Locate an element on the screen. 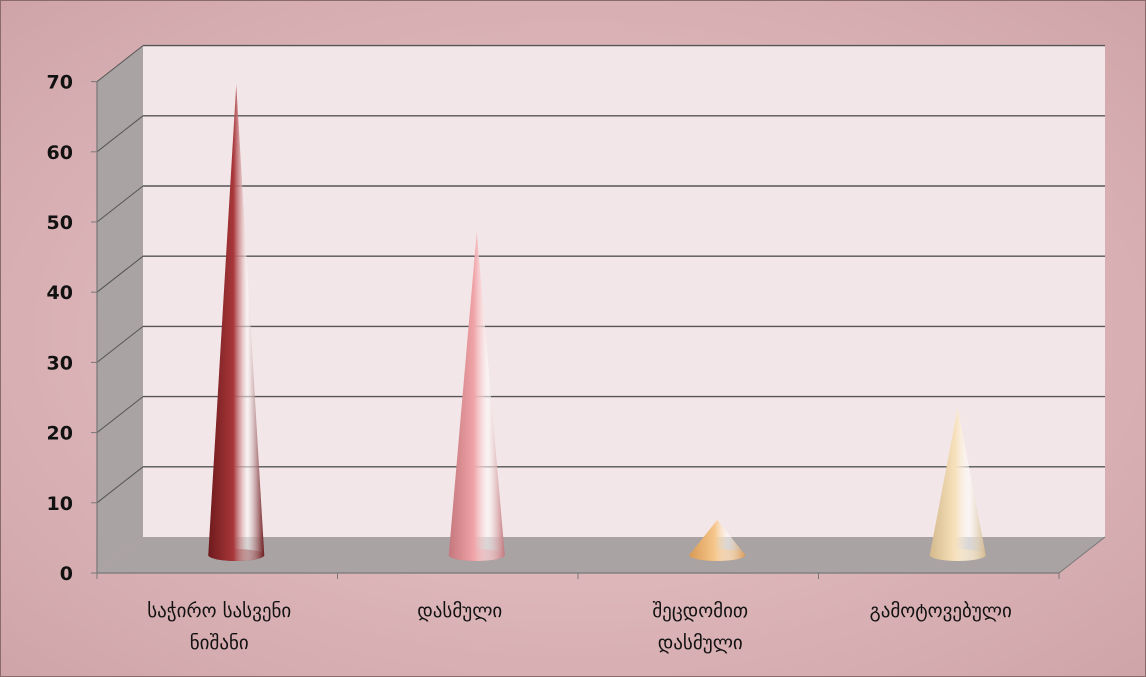  y-tick-label: 50 is located at coordinates (60, 223).